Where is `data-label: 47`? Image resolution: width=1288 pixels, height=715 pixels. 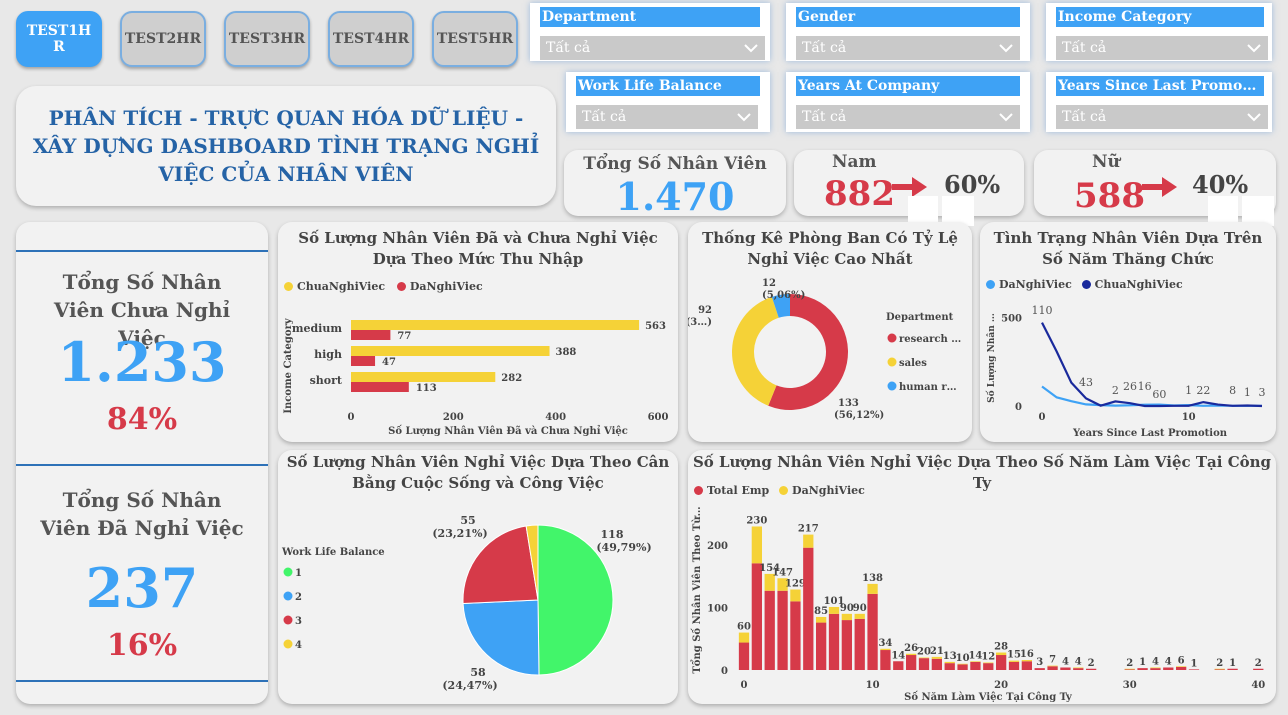
data-label: 47 is located at coordinates (389, 362).